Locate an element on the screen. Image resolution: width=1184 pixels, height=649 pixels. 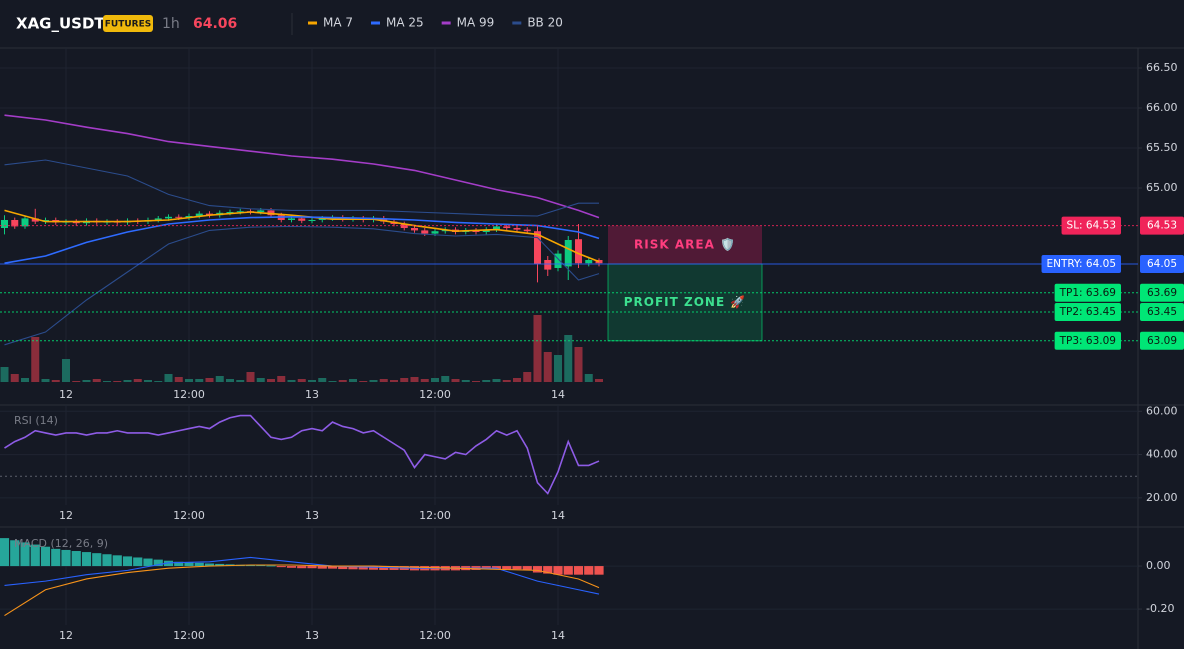
pane-title: RSI (14) is located at coordinates (36, 420).